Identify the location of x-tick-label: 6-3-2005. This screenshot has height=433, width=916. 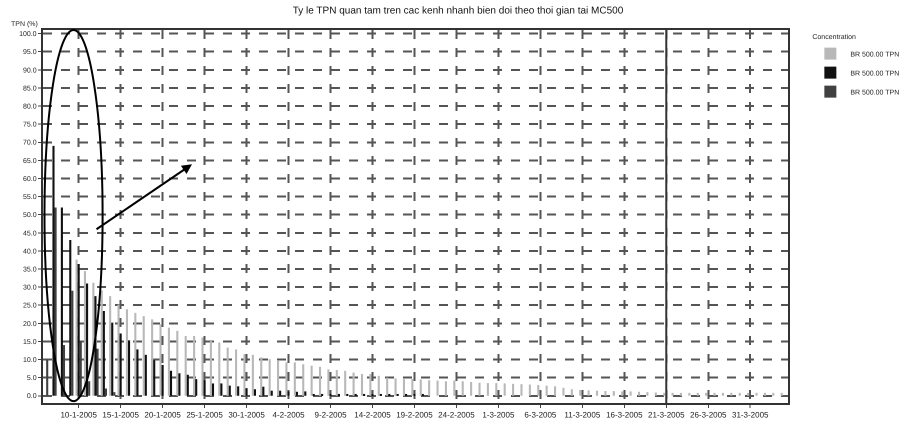
(540, 415).